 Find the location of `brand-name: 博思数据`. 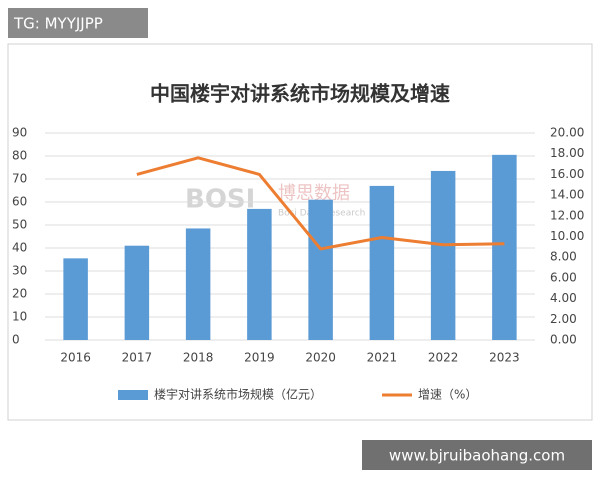

brand-name: 博思数据 is located at coordinates (314, 193).